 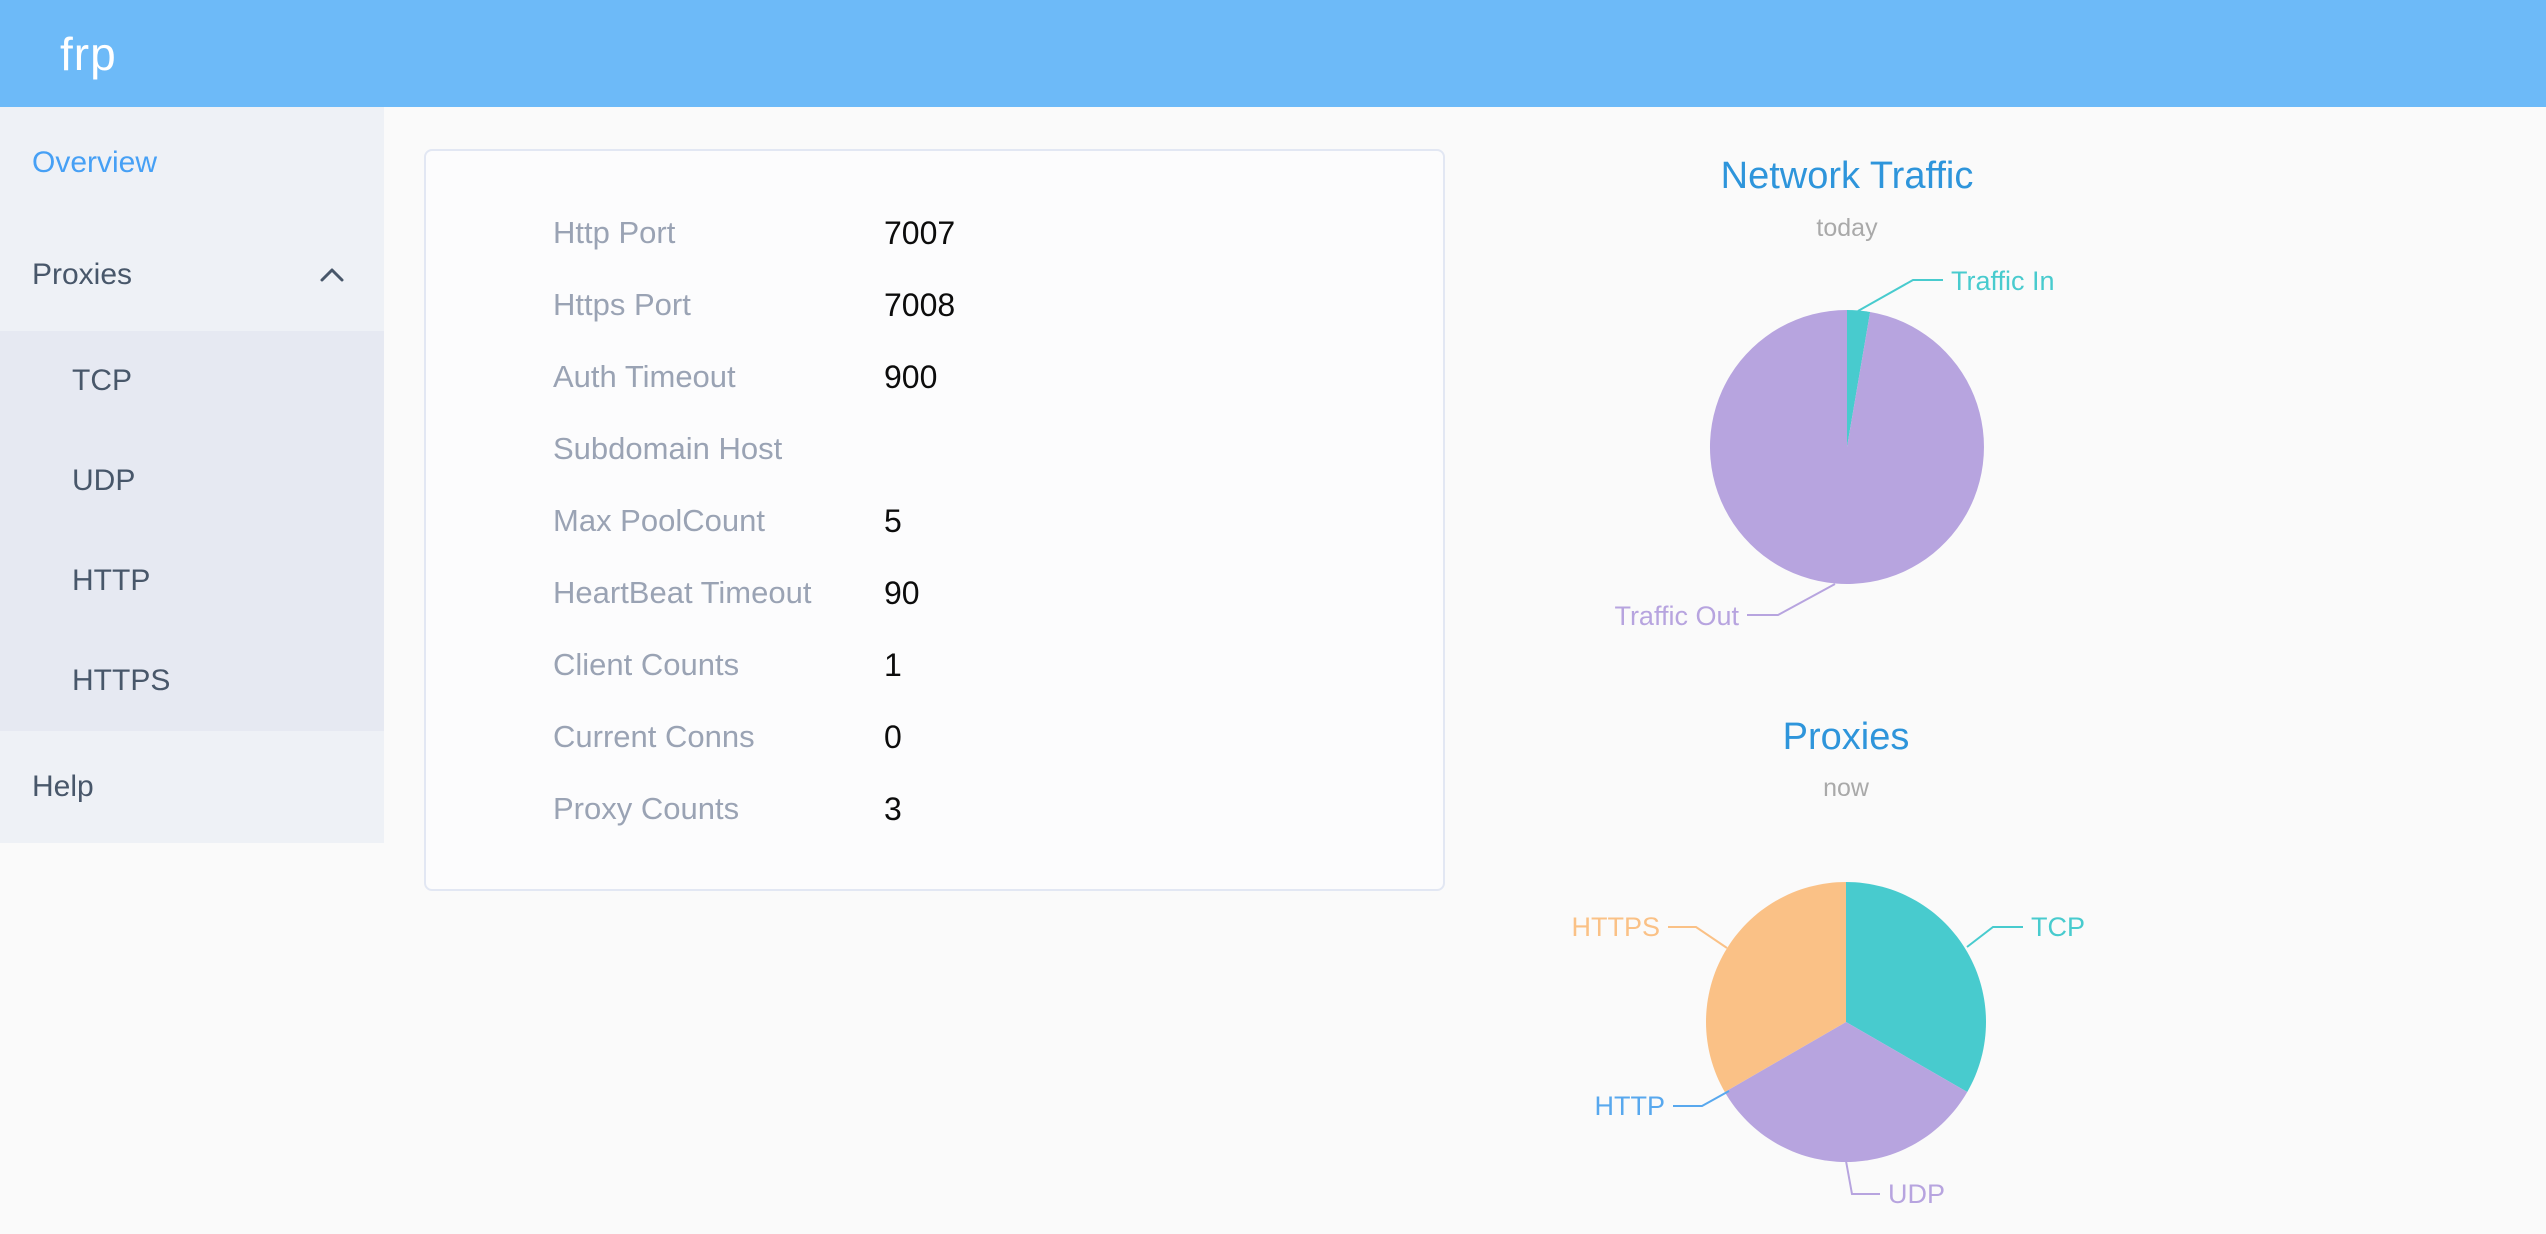 What do you see at coordinates (646, 808) in the screenshot?
I see `info-label: Proxy Counts` at bounding box center [646, 808].